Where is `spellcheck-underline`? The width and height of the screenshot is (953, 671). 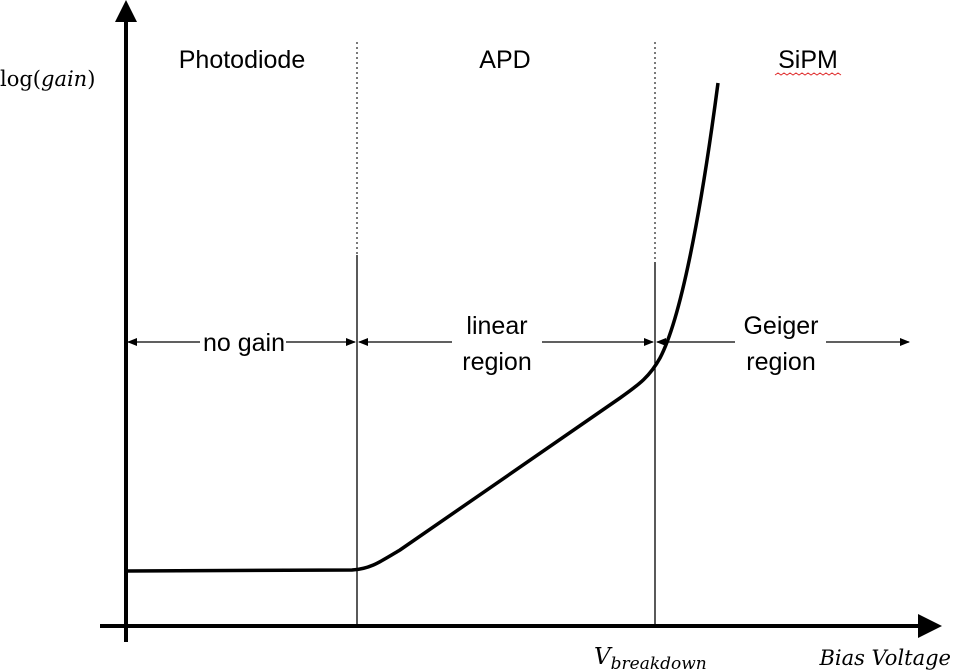
spellcheck-underline is located at coordinates (808, 74).